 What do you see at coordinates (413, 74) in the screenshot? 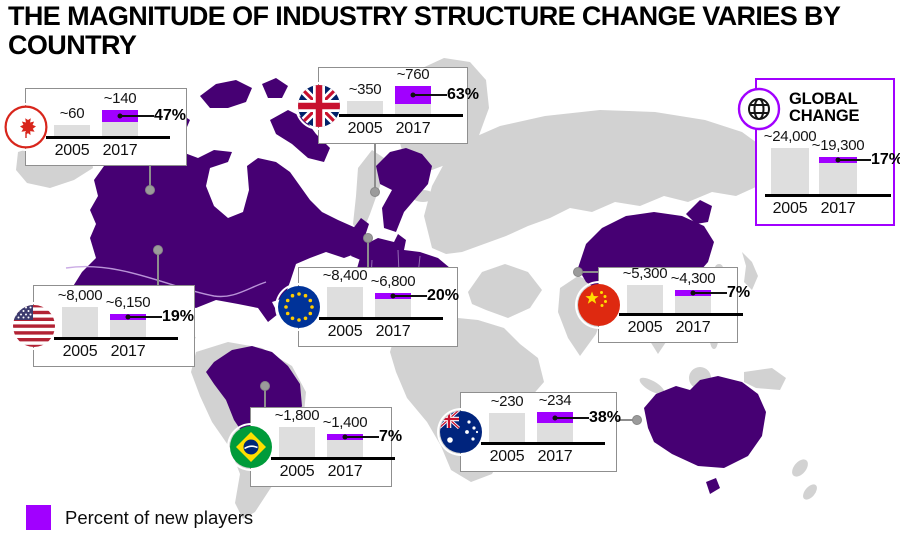
I see `value-2017: ~760` at bounding box center [413, 74].